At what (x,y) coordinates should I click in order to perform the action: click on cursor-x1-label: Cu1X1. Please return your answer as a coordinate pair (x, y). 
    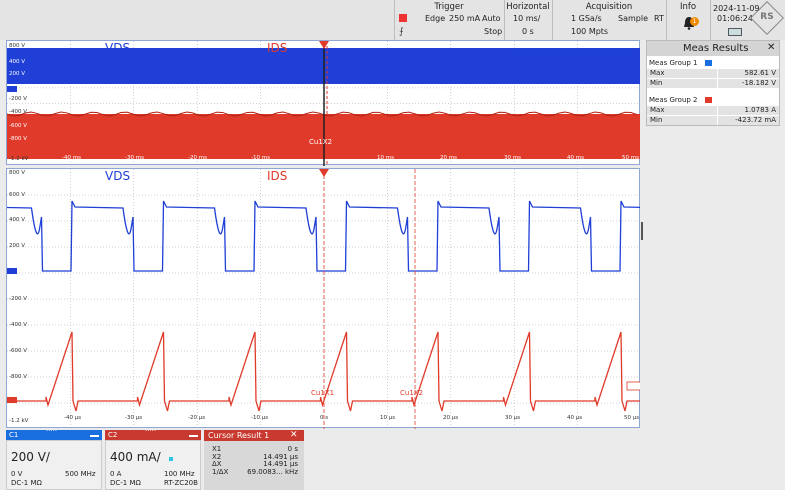
    Looking at the image, I should click on (323, 393).